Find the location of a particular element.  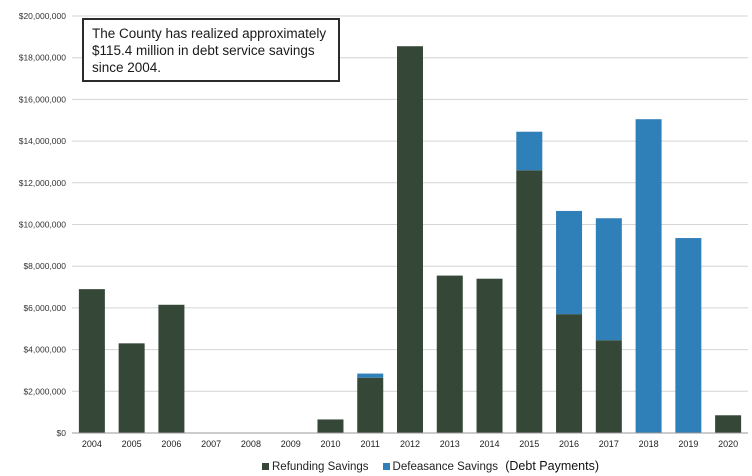

x-tick-label-2019: 2019 is located at coordinates (688, 444).